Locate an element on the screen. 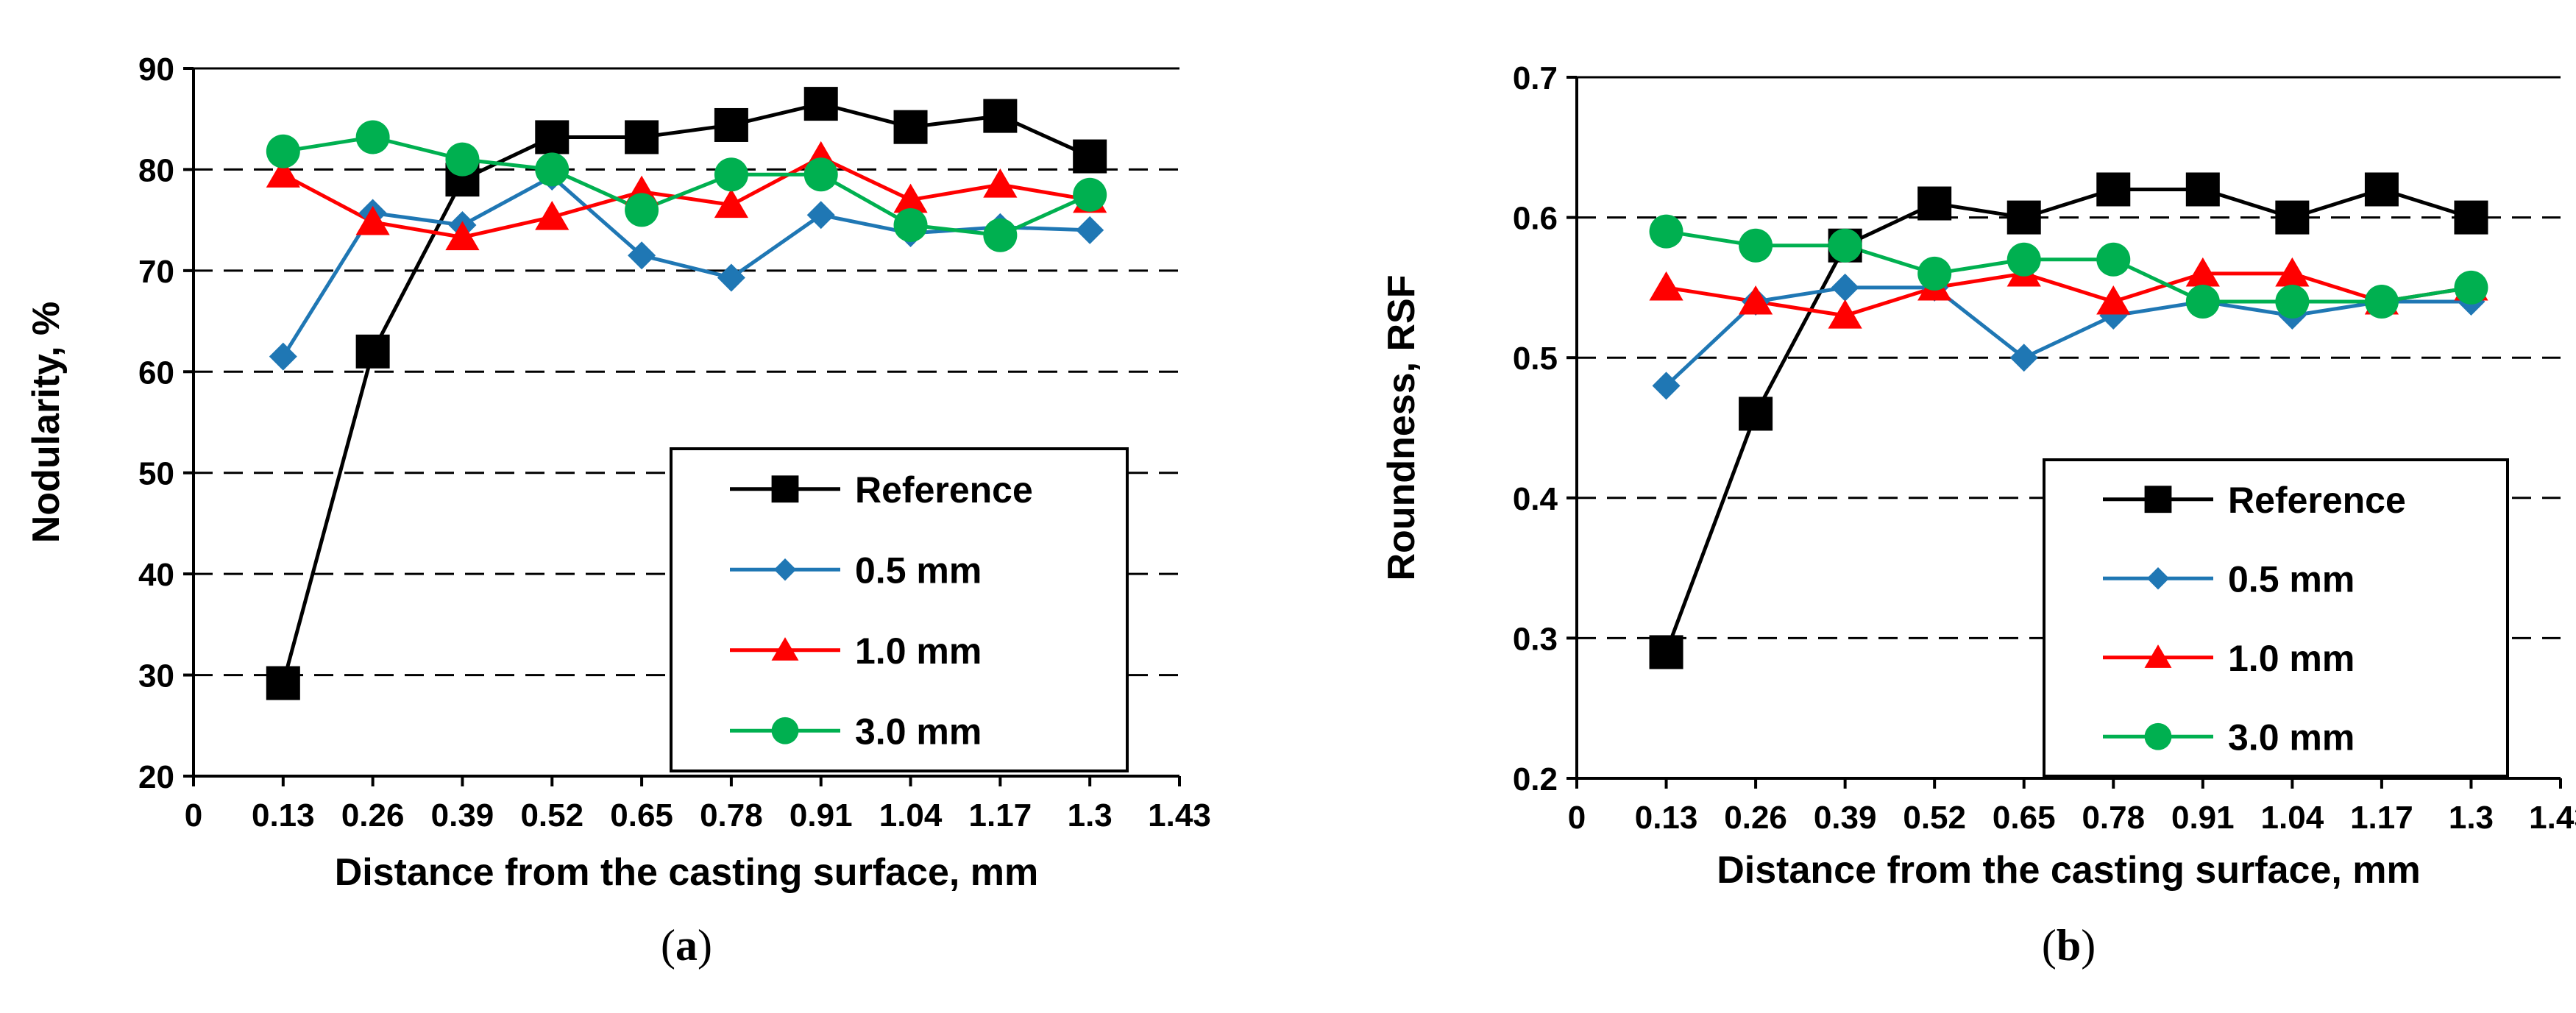 Image resolution: width=2576 pixels, height=1013 pixels. y-tick-label: 70 is located at coordinates (156, 272).